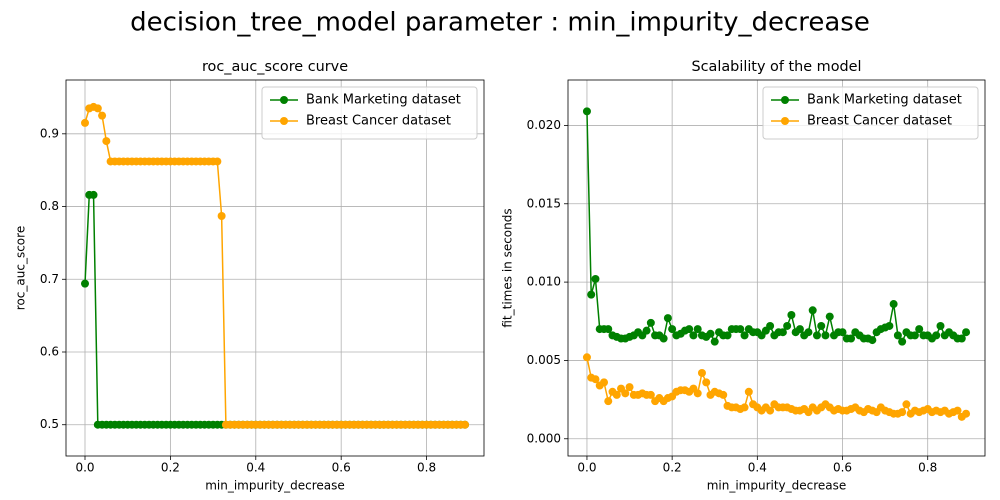  What do you see at coordinates (49, 352) in the screenshot?
I see `y-tick-label: 0.6` at bounding box center [49, 352].